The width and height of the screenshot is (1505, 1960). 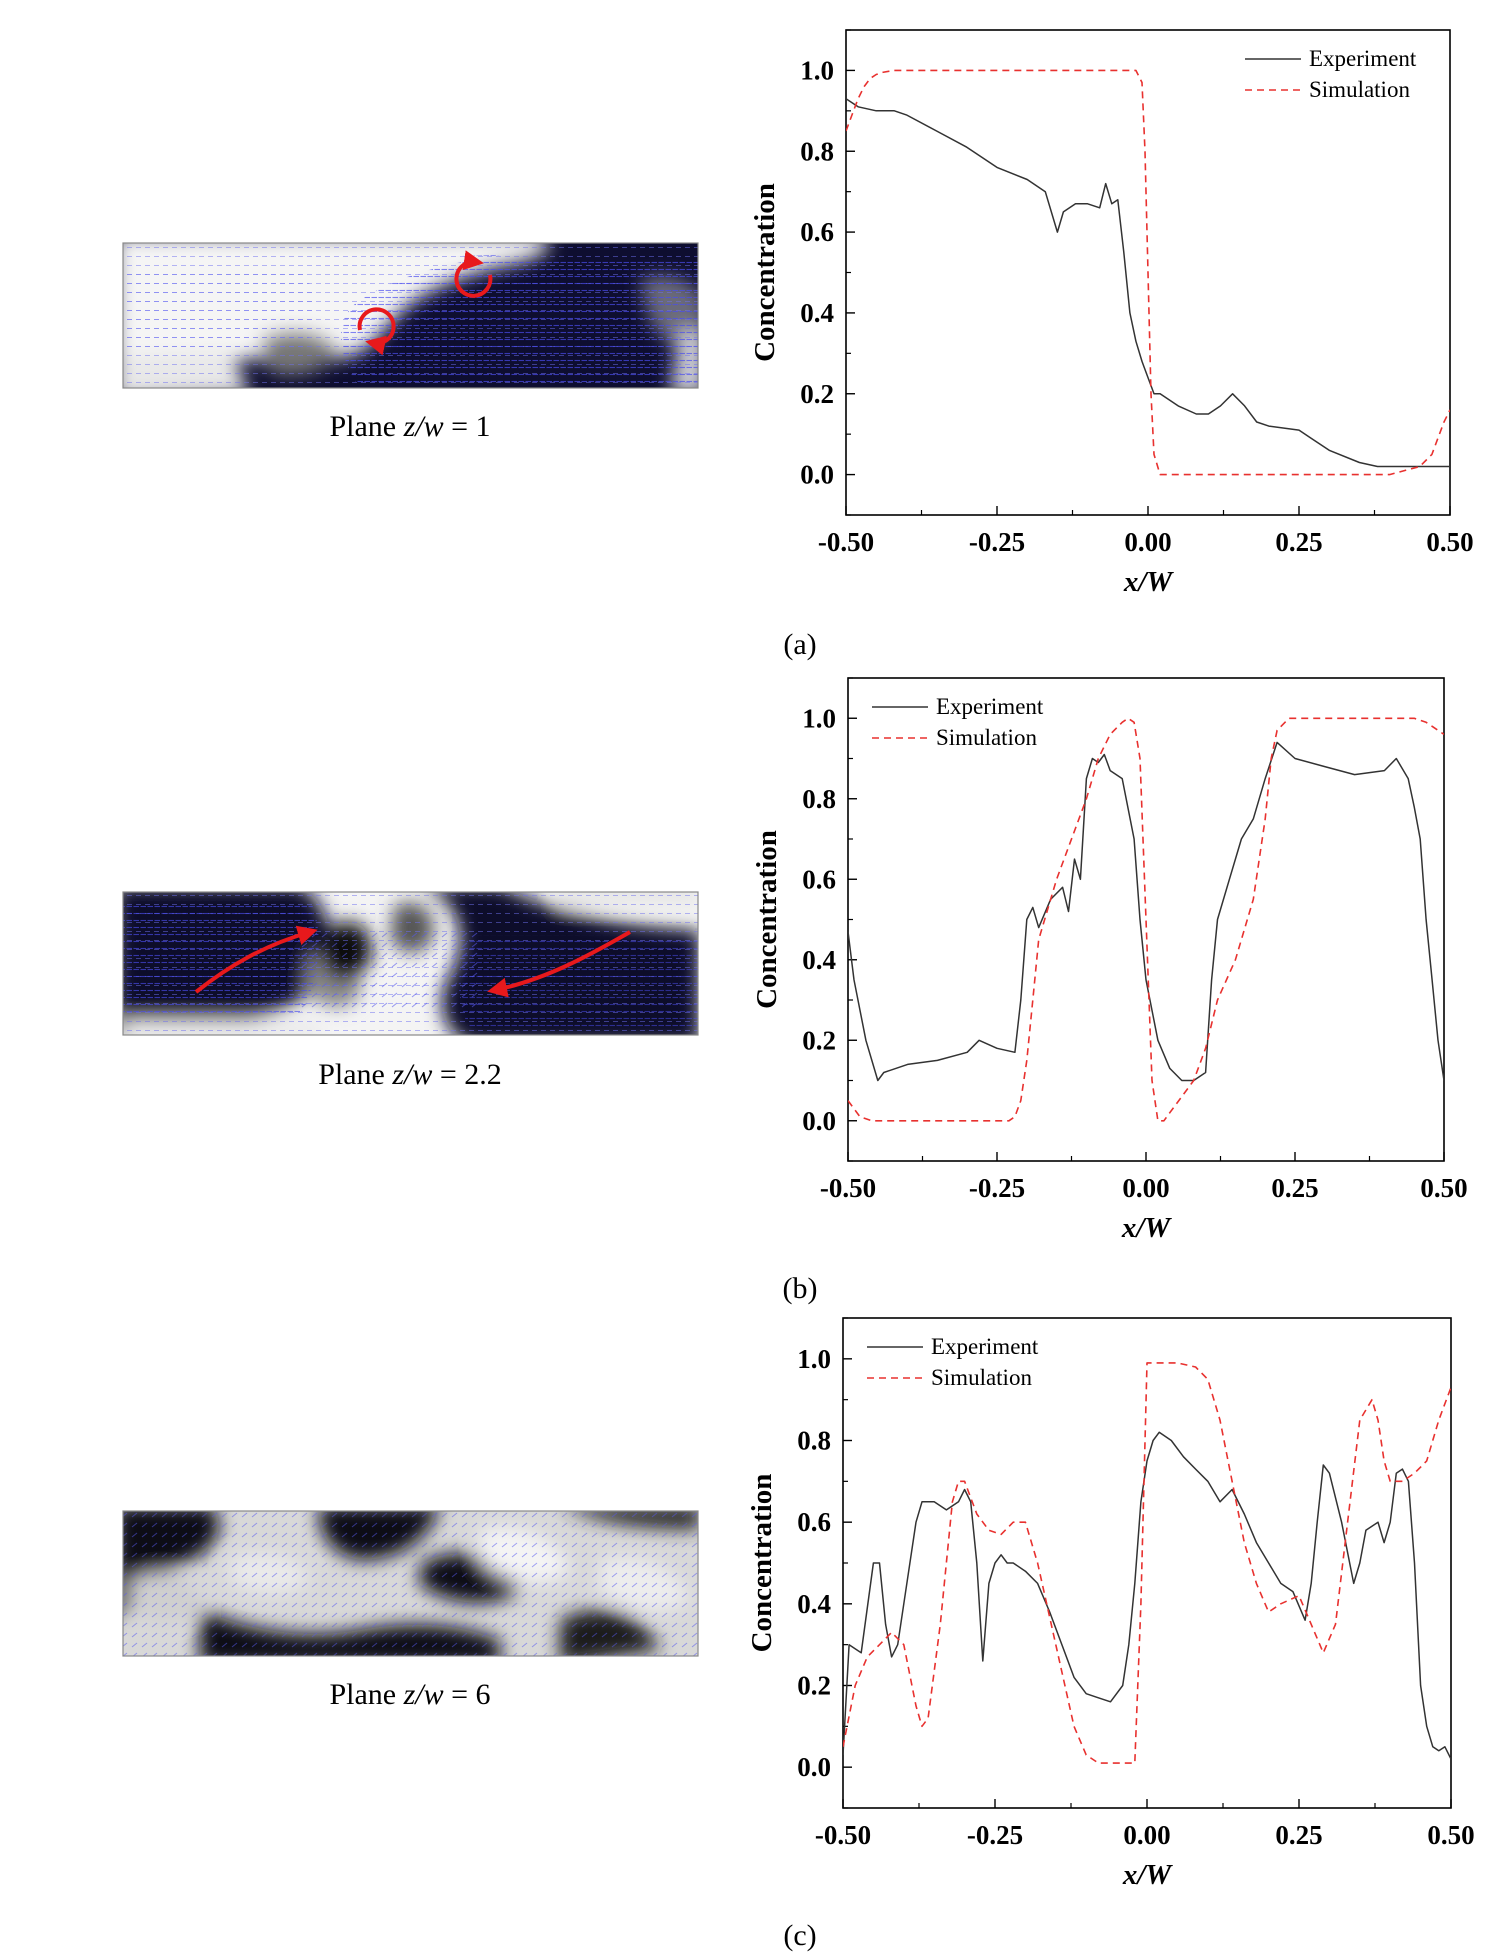 What do you see at coordinates (376, 331) in the screenshot?
I see `vortex-arrow-lower` at bounding box center [376, 331].